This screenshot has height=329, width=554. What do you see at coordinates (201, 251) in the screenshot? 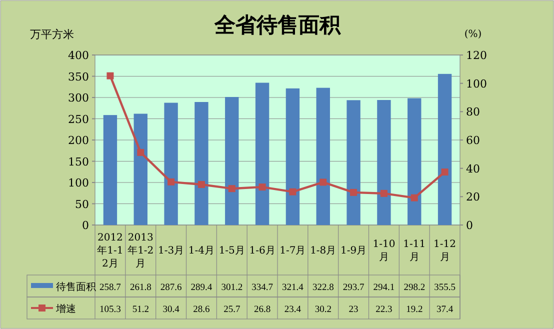
I see `x-tick-label: 1-4月` at bounding box center [201, 251].